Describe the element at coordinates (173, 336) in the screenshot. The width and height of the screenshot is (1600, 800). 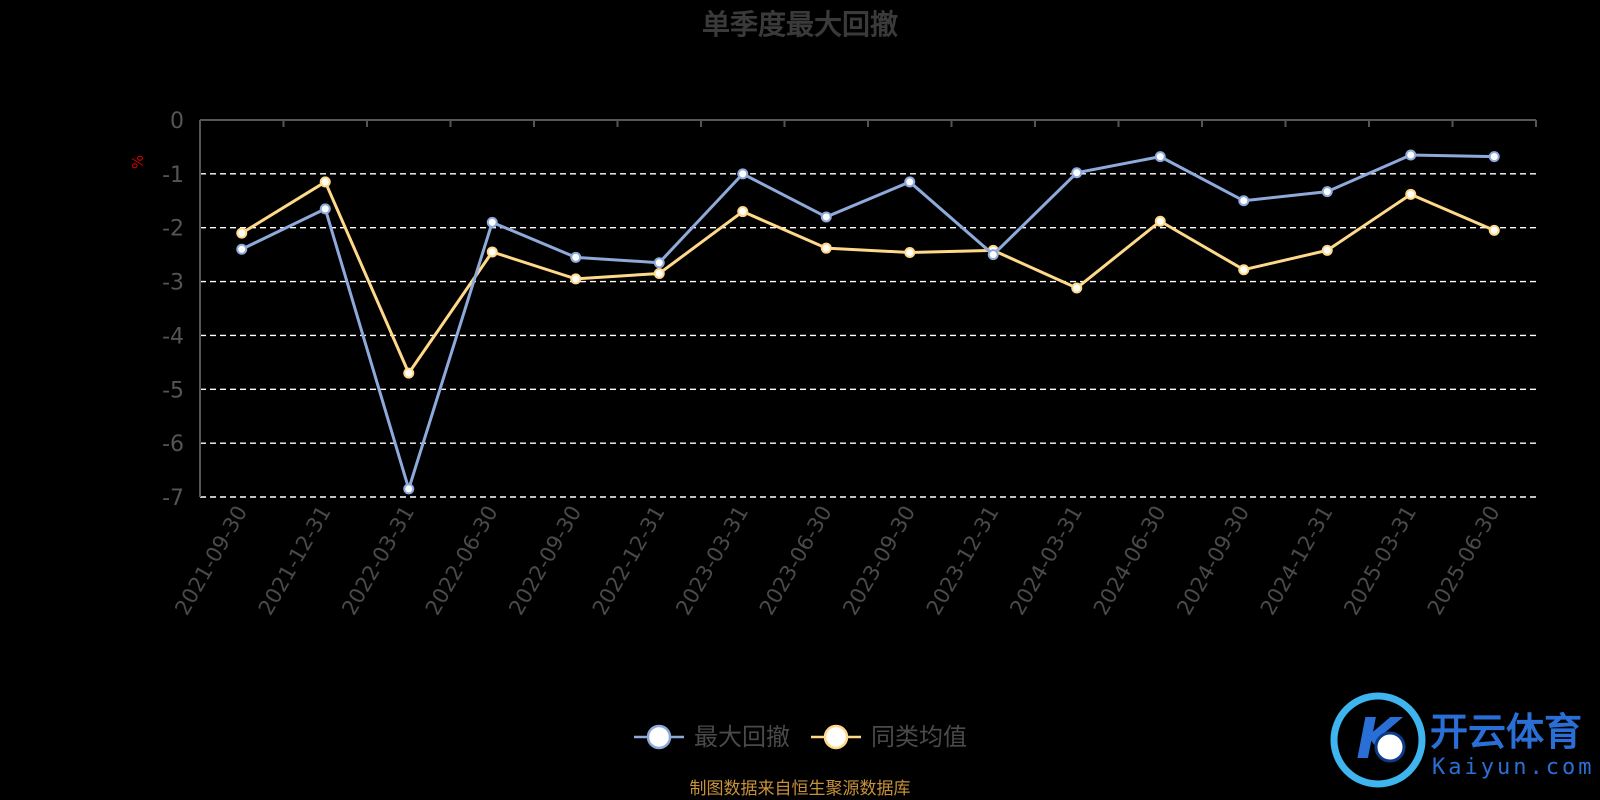
I see `y-tick-label: -4` at that location.